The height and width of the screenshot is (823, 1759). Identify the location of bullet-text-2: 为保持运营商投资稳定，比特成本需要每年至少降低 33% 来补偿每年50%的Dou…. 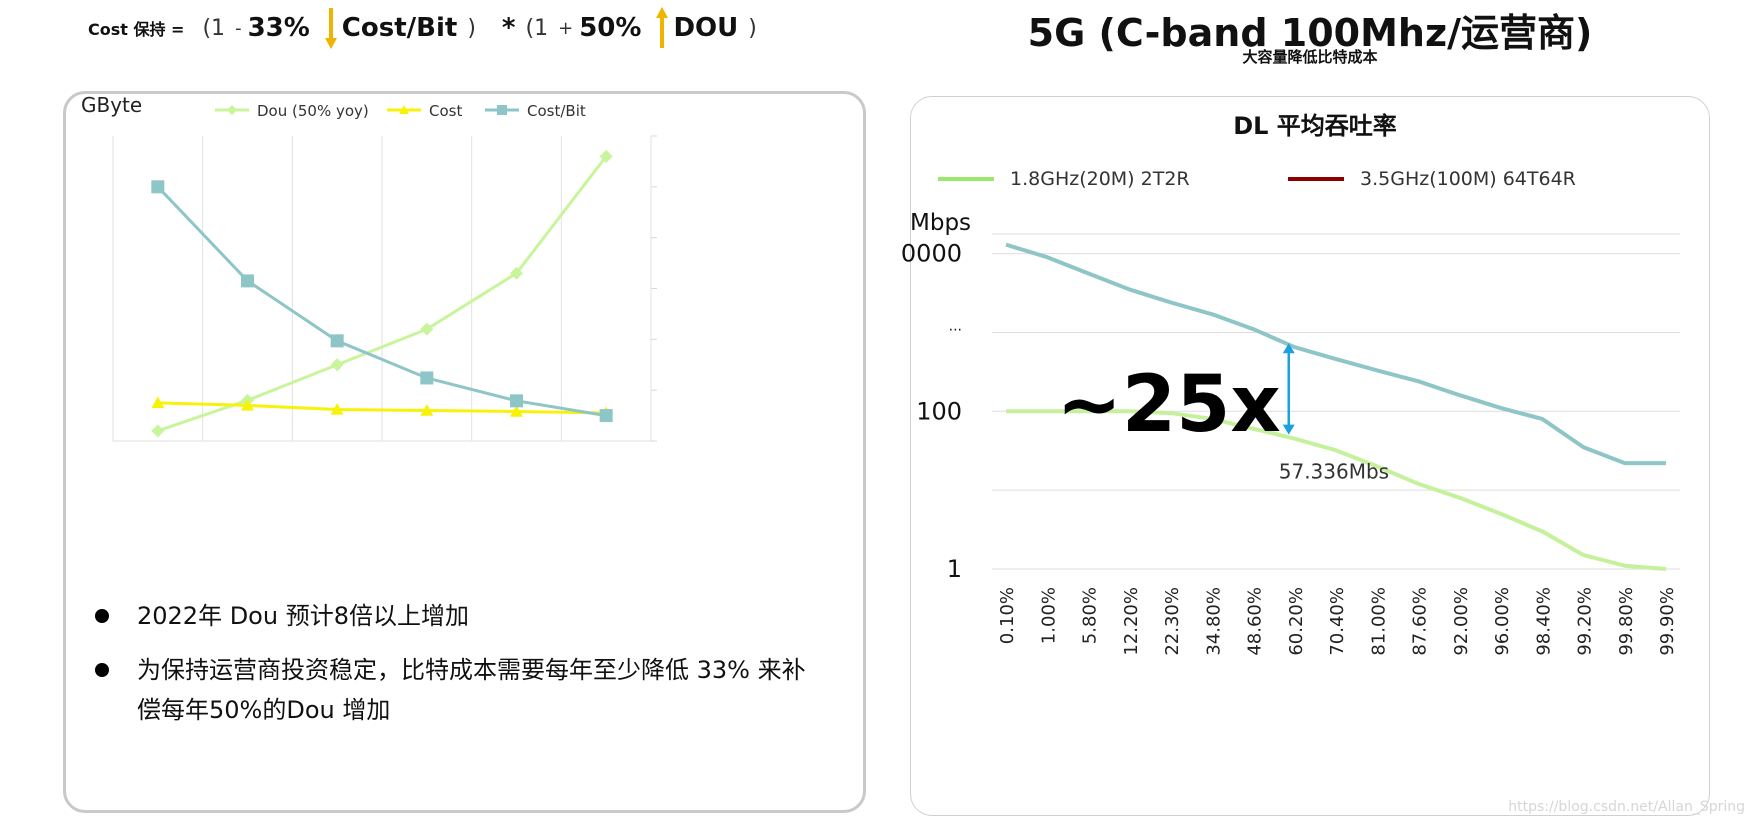
(471, 690).